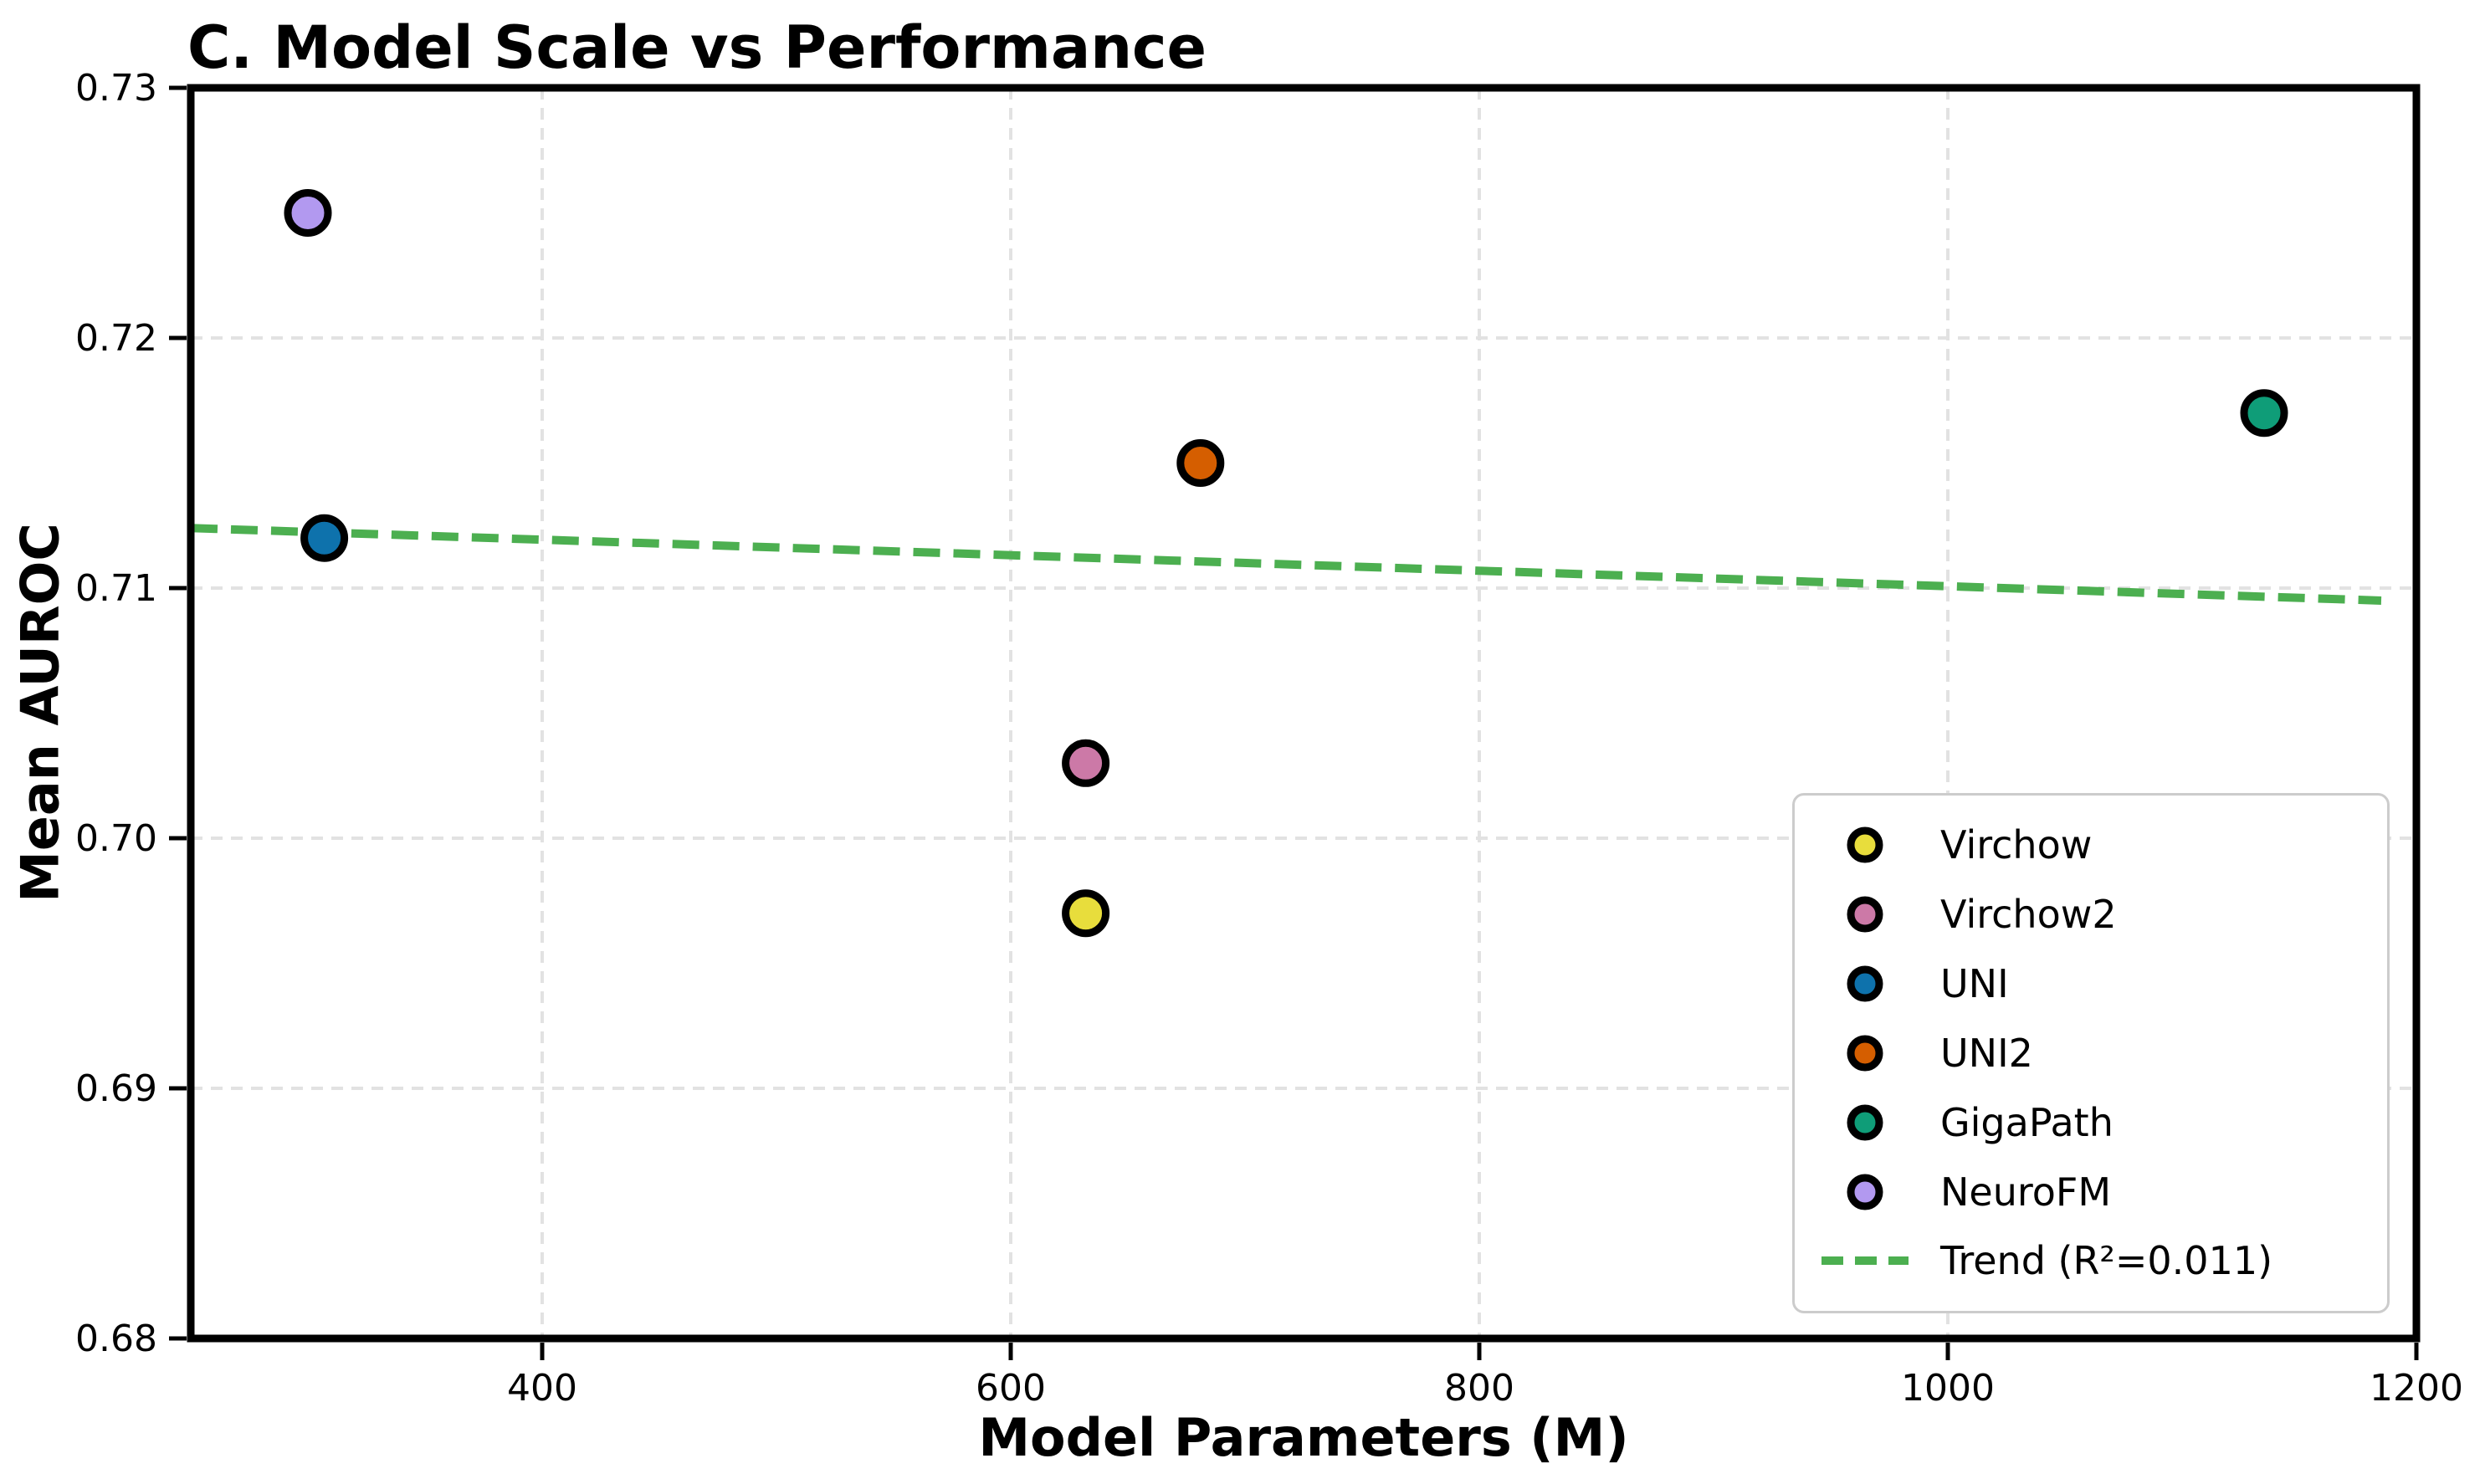  I want to click on point-virchow, so click(1086, 913).